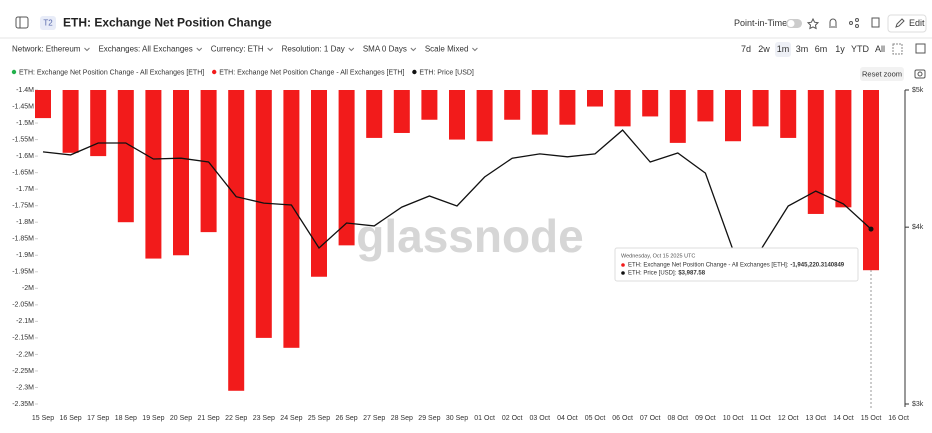  Describe the element at coordinates (446, 72) in the screenshot. I see `legend-label: ETH: Price [USD]` at that location.